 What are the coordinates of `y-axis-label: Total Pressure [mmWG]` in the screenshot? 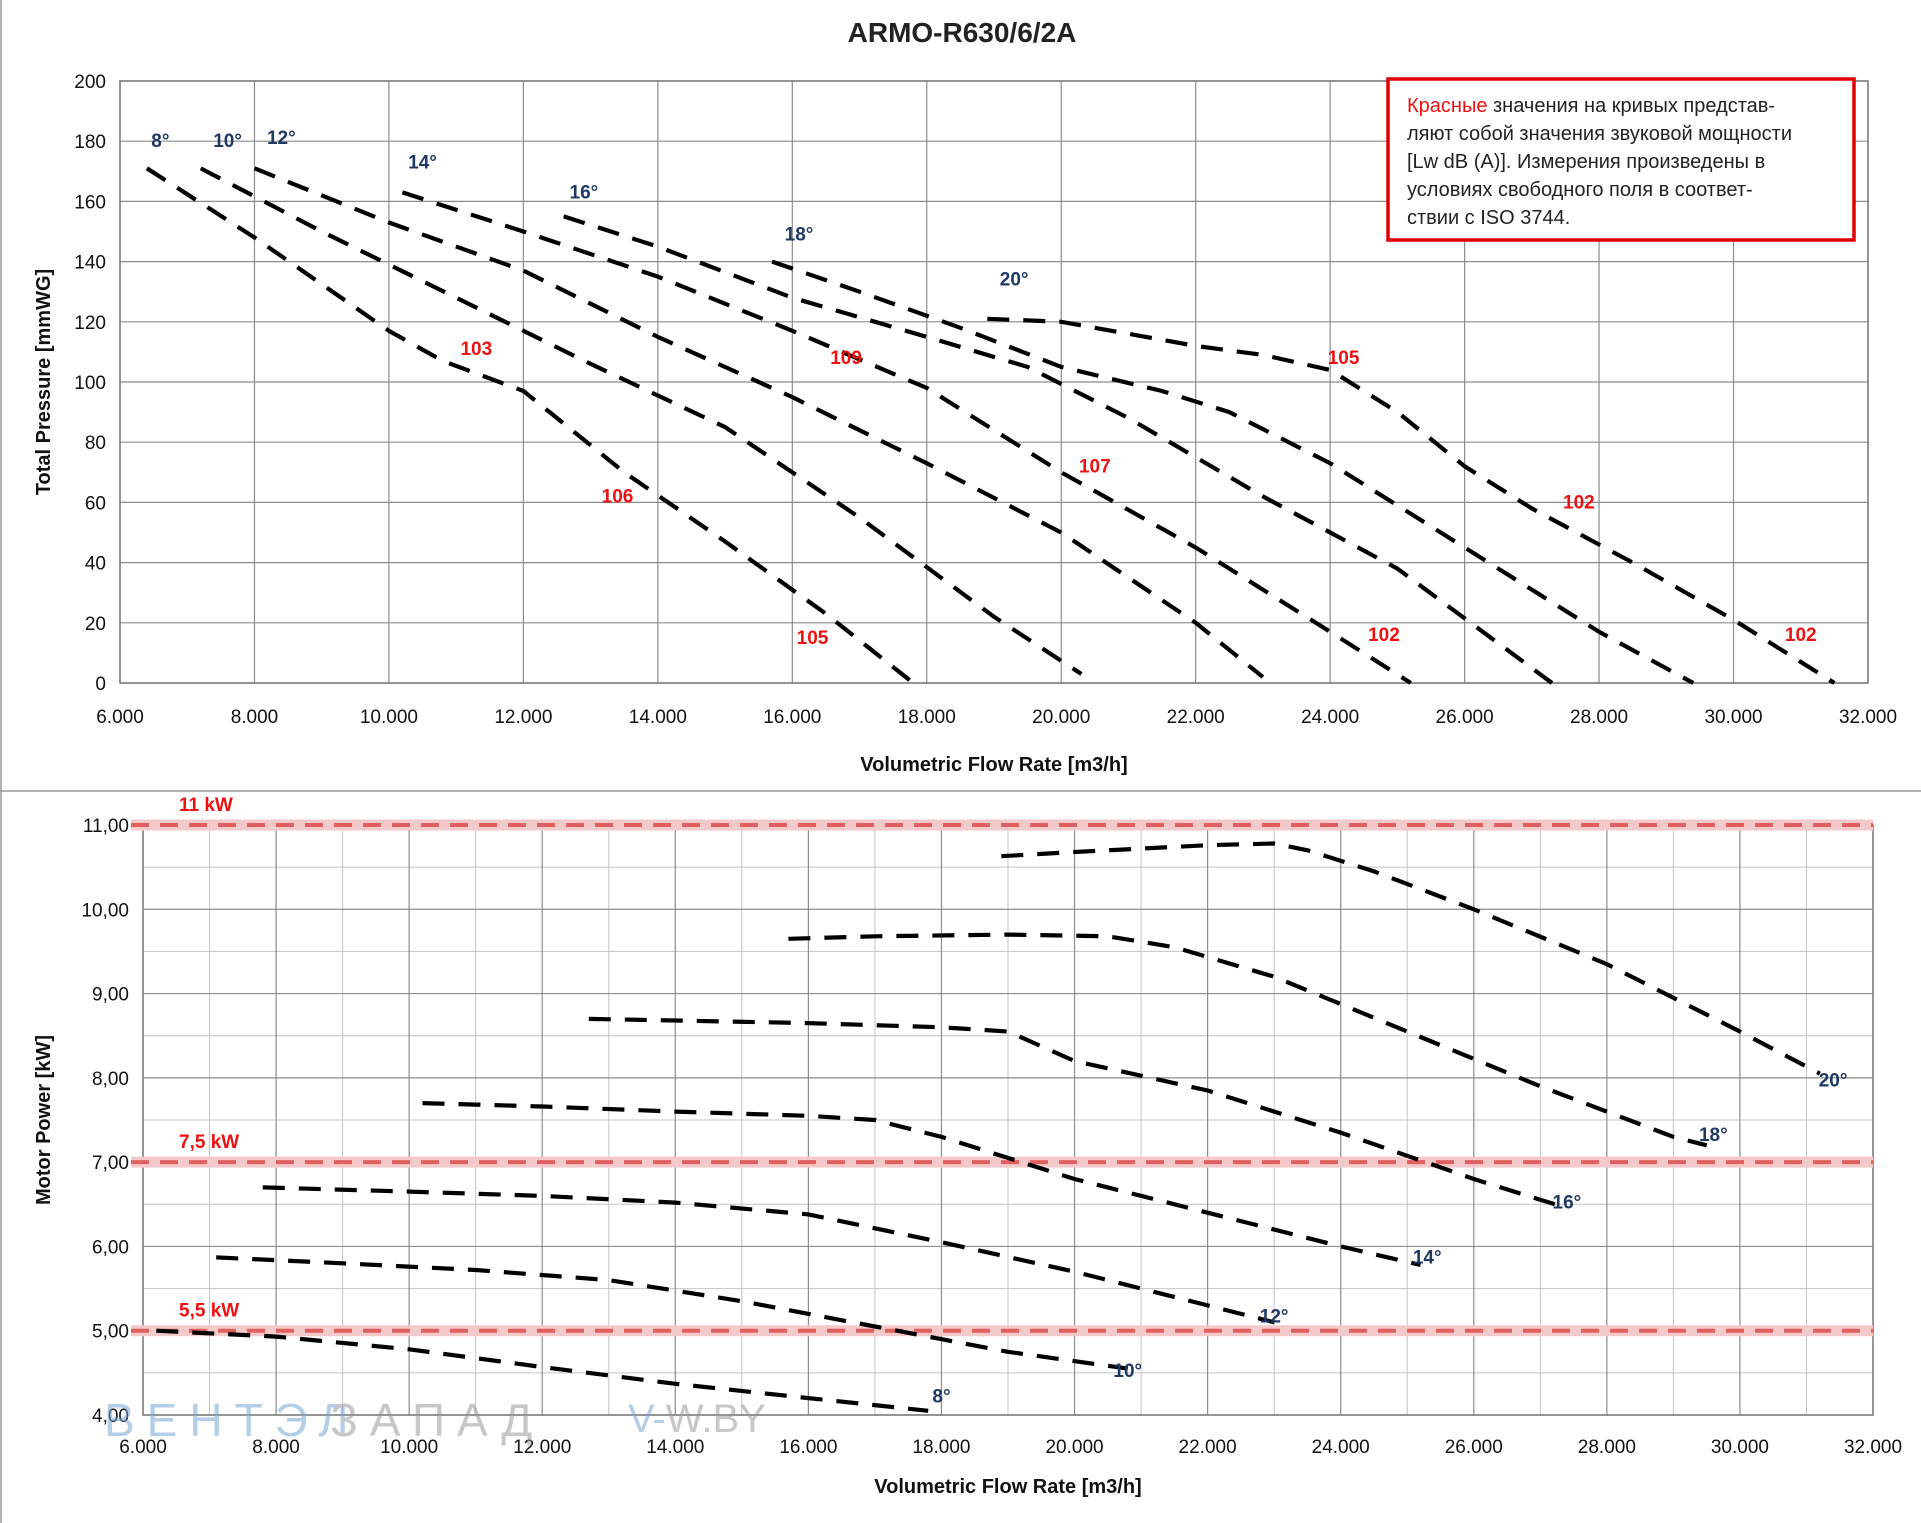 It's located at (44, 382).